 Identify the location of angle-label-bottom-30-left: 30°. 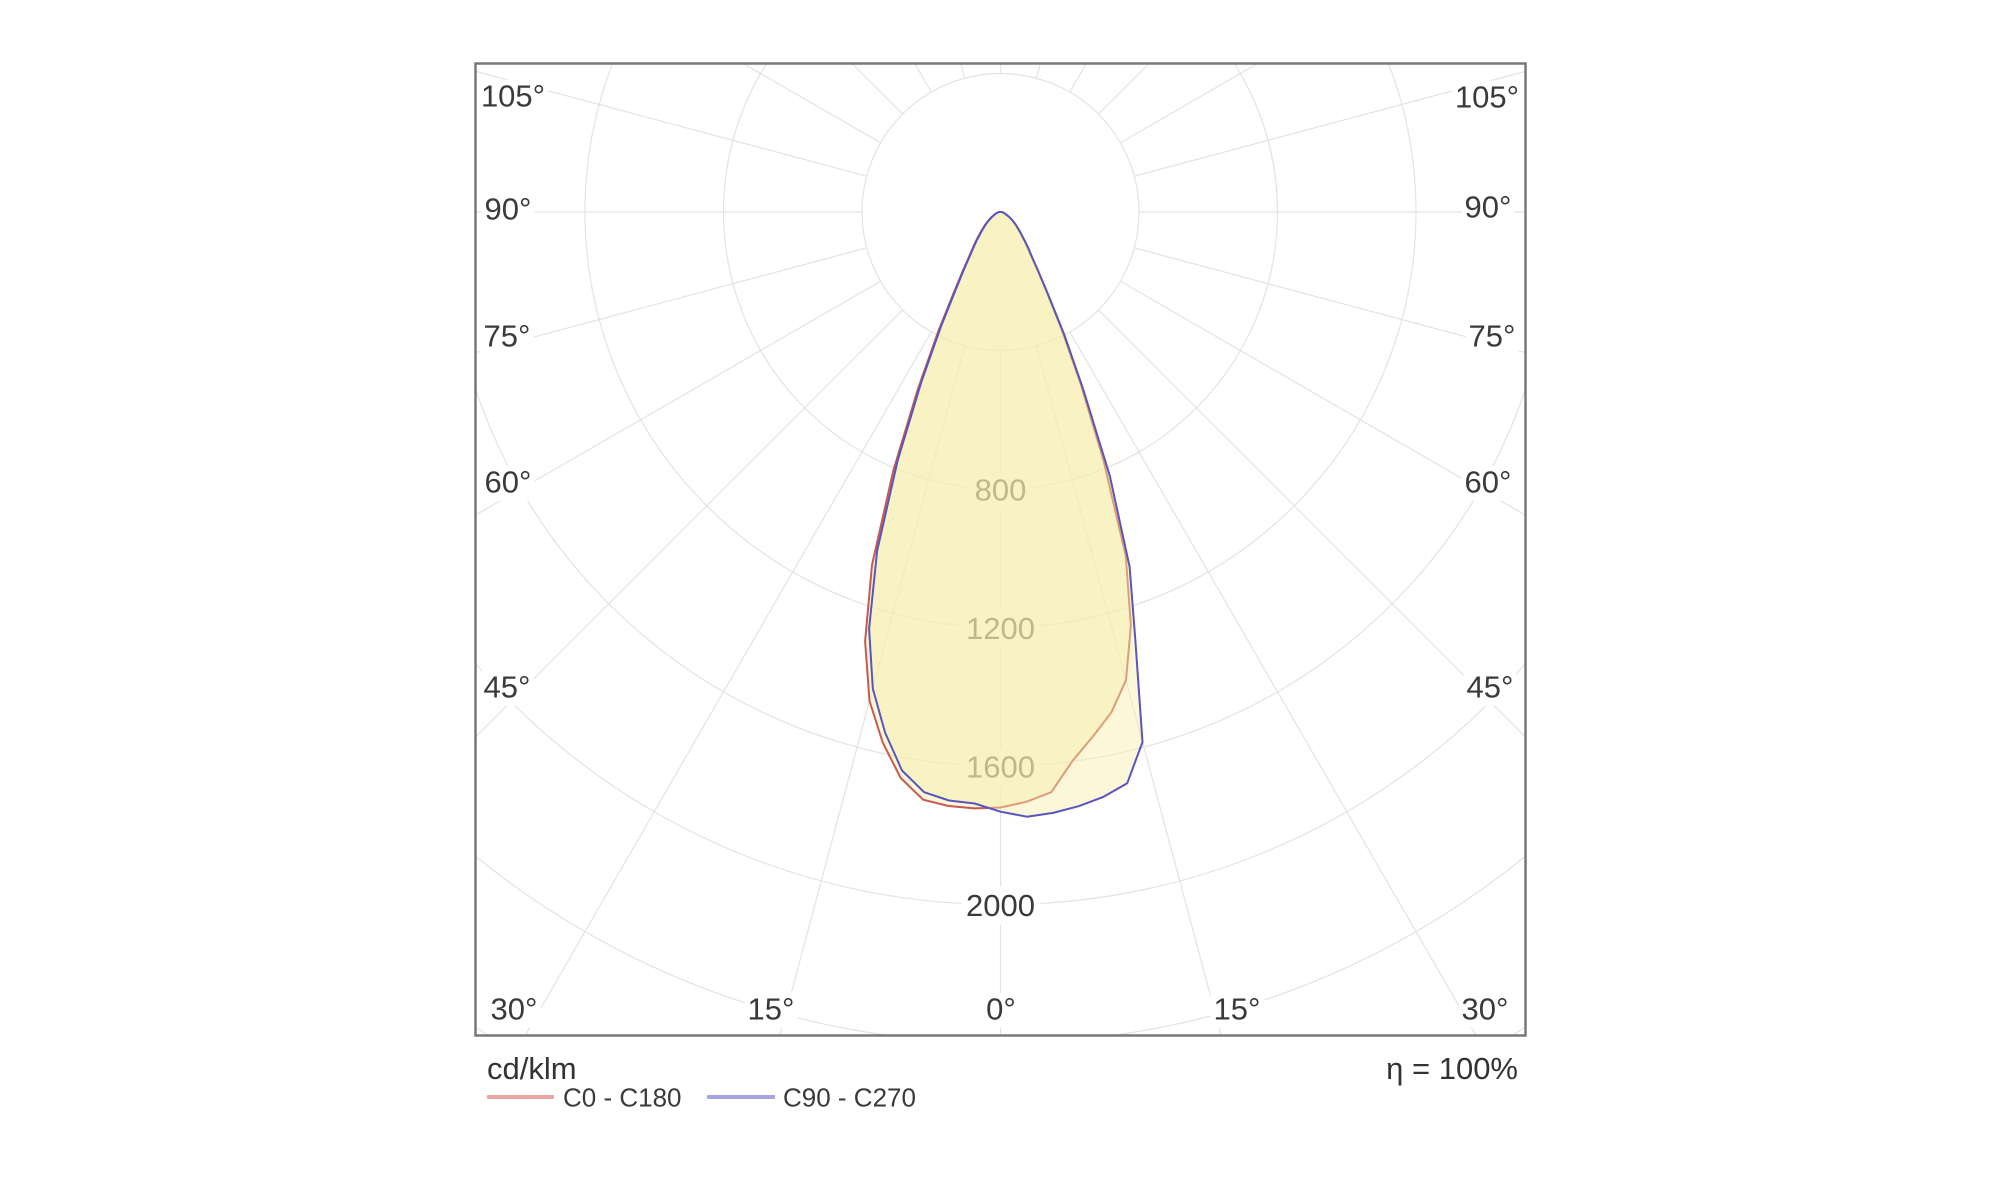
(514, 1010).